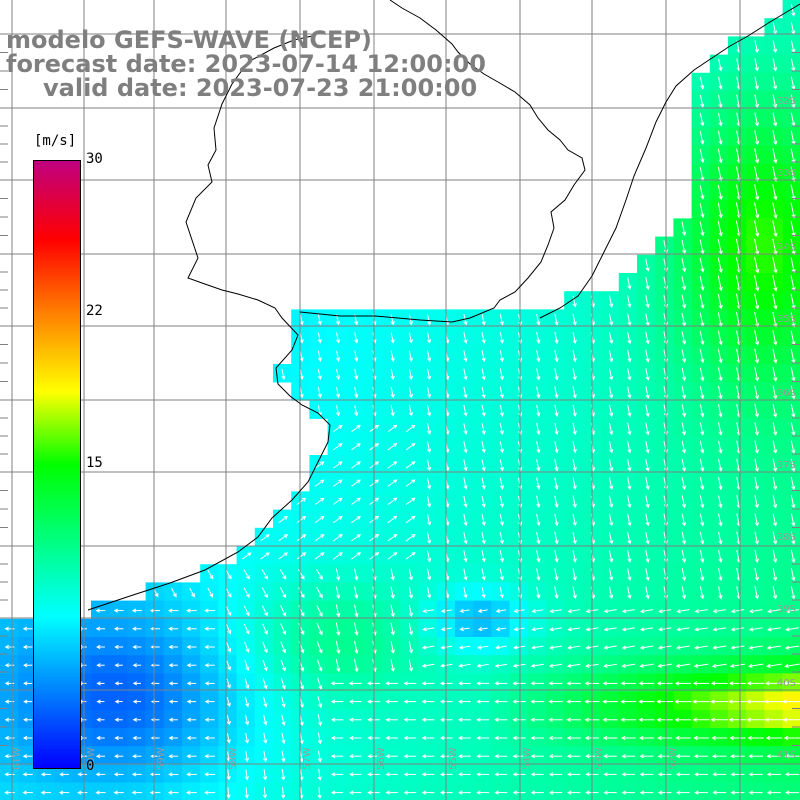 This screenshot has width=800, height=800. What do you see at coordinates (527, 758) in the screenshot?
I see `longitude-label: 54W` at bounding box center [527, 758].